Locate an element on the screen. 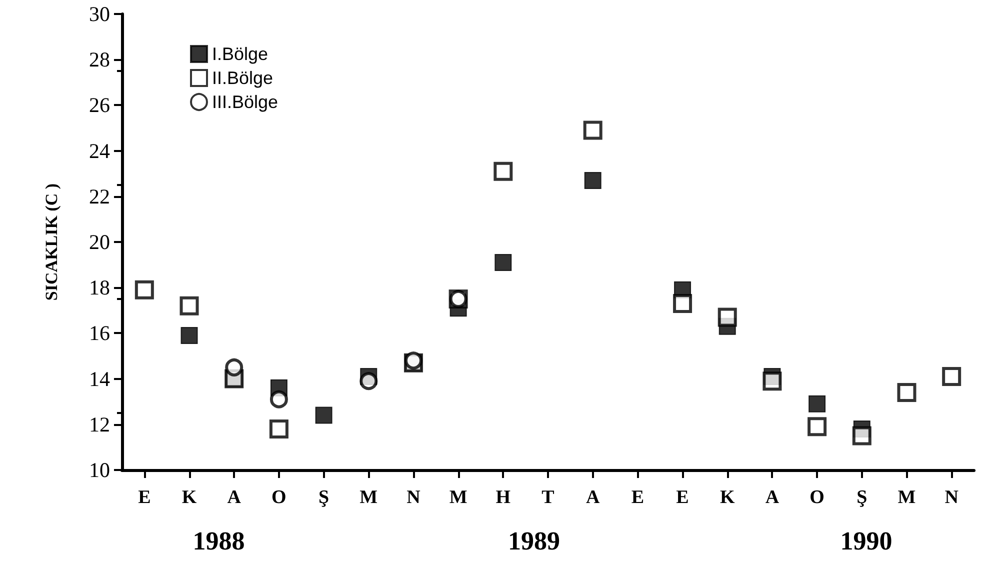 The height and width of the screenshot is (578, 986). legend-label: I.Bölge is located at coordinates (240, 54).